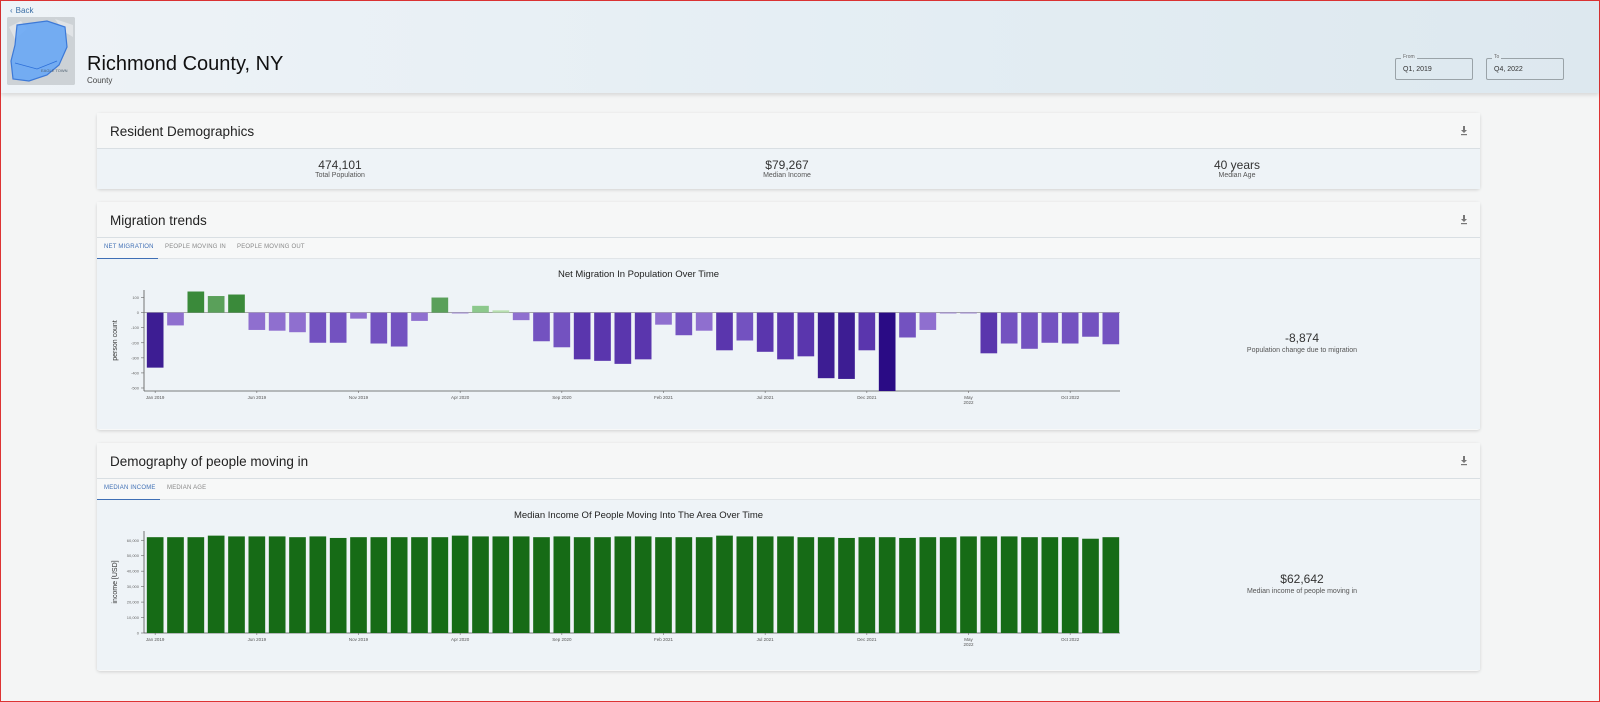 This screenshot has width=1600, height=702. Describe the element at coordinates (562, 397) in the screenshot. I see `x-tick-label: Sep 2020` at that location.